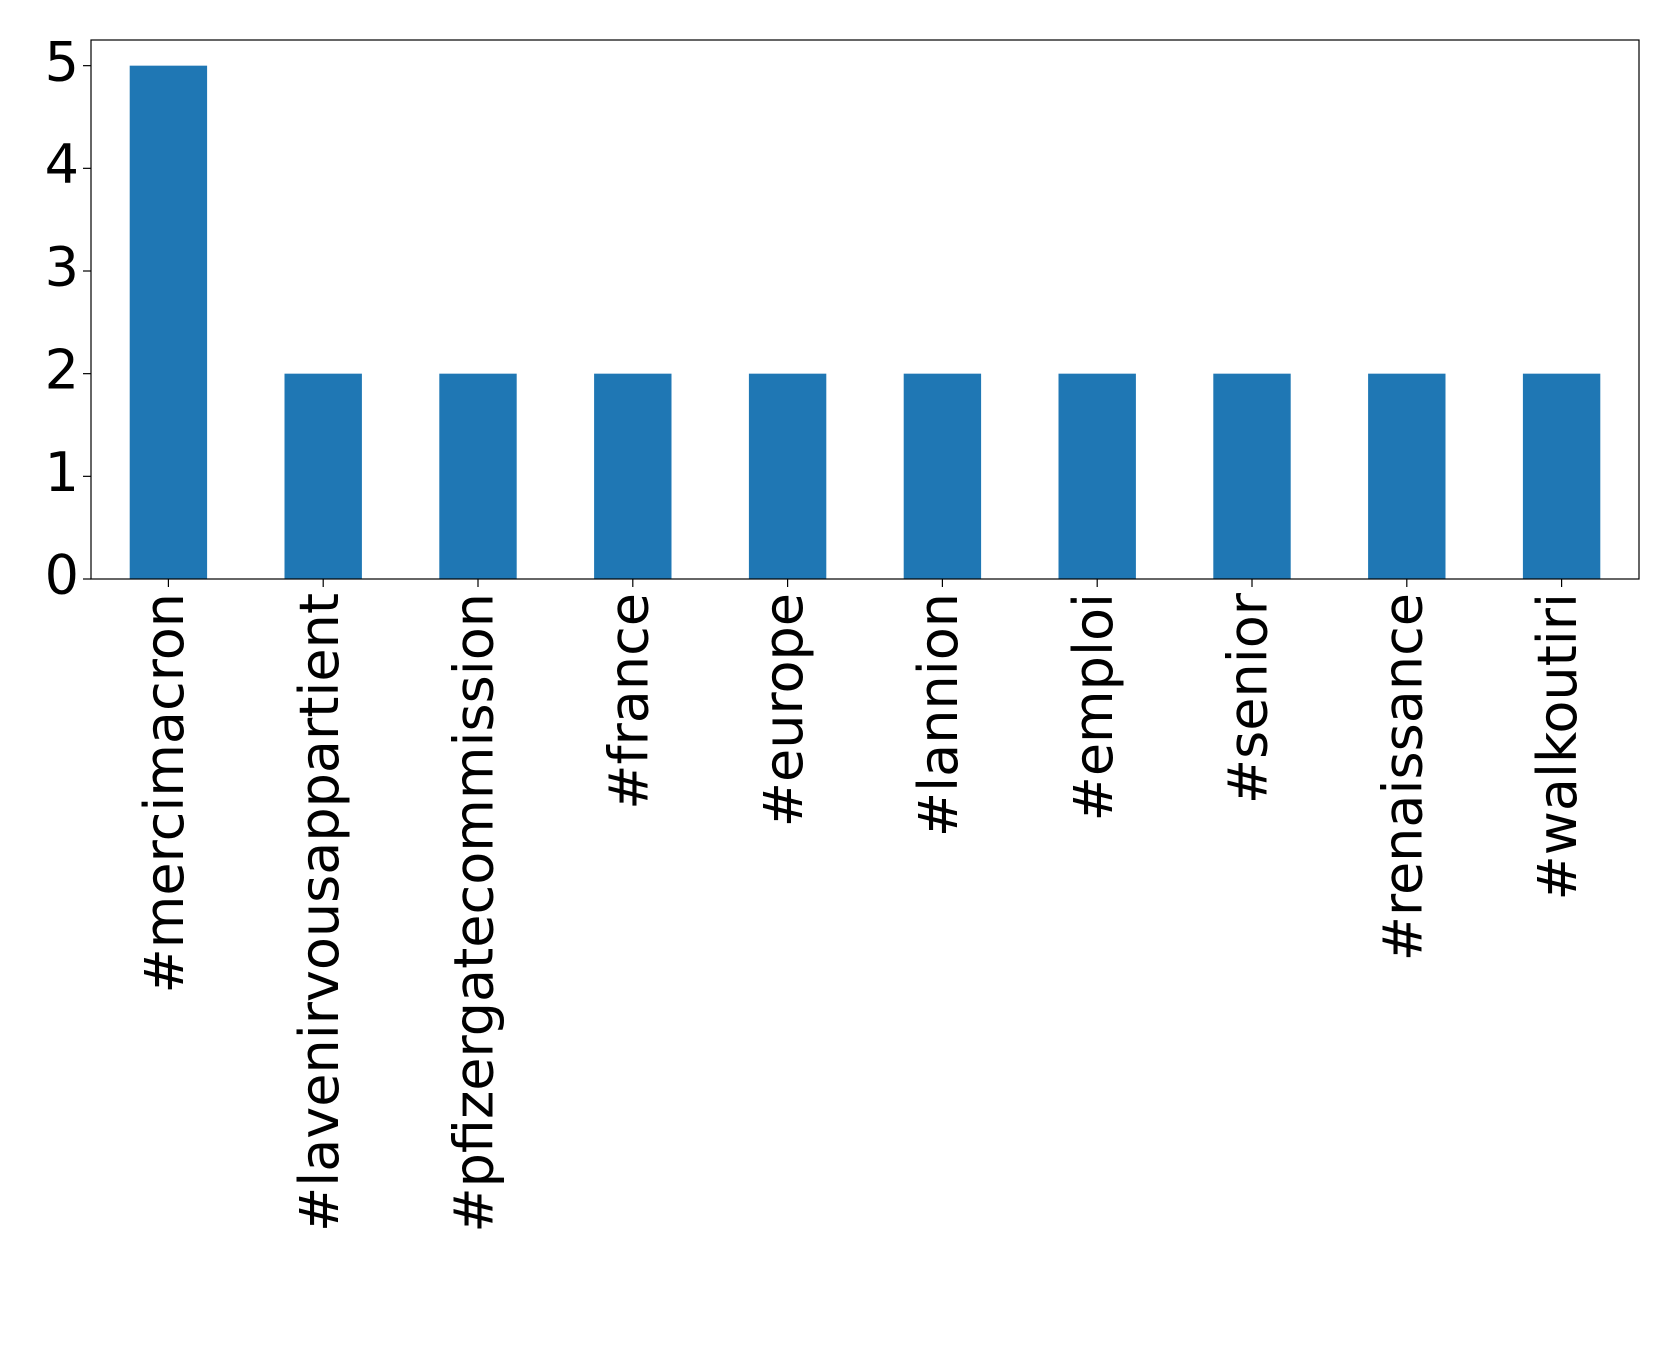  Describe the element at coordinates (474, 913) in the screenshot. I see `x-tick-label: #pfizergatecommission` at that location.